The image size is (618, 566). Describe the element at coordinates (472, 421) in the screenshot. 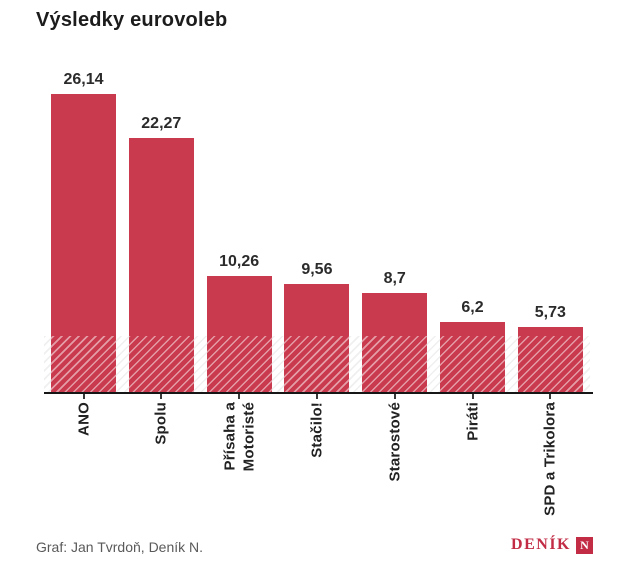

I see `x-label-pirati: Piráti` at that location.